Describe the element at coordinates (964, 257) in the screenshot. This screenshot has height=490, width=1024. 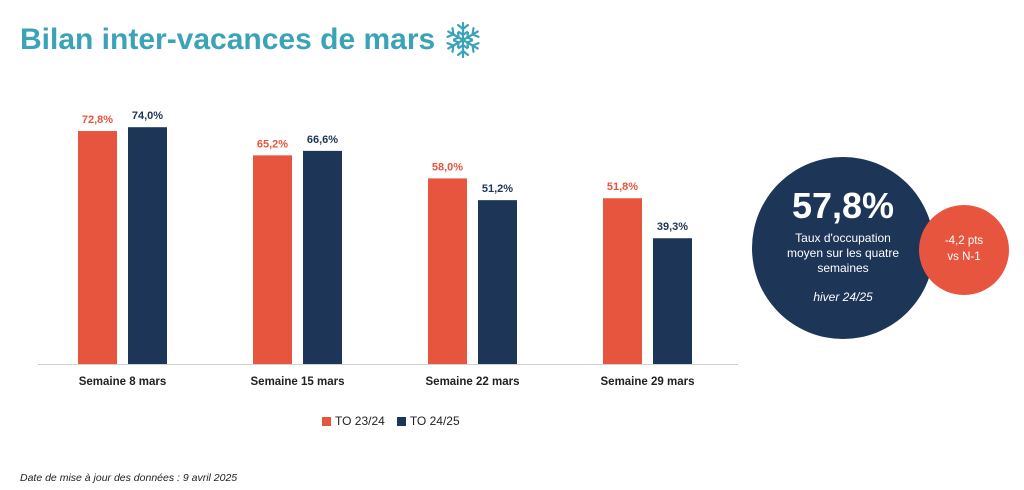
I see `kpi-delta-reference: vs N-1` at that location.